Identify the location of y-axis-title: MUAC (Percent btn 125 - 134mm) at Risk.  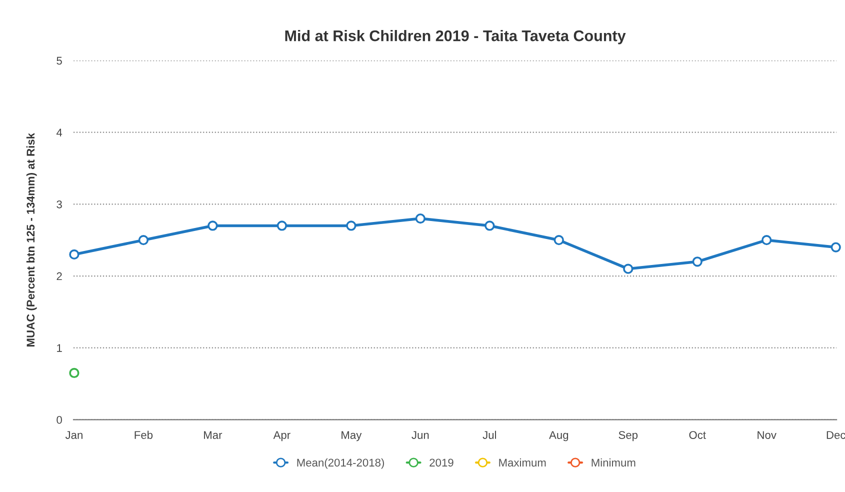
(31, 239).